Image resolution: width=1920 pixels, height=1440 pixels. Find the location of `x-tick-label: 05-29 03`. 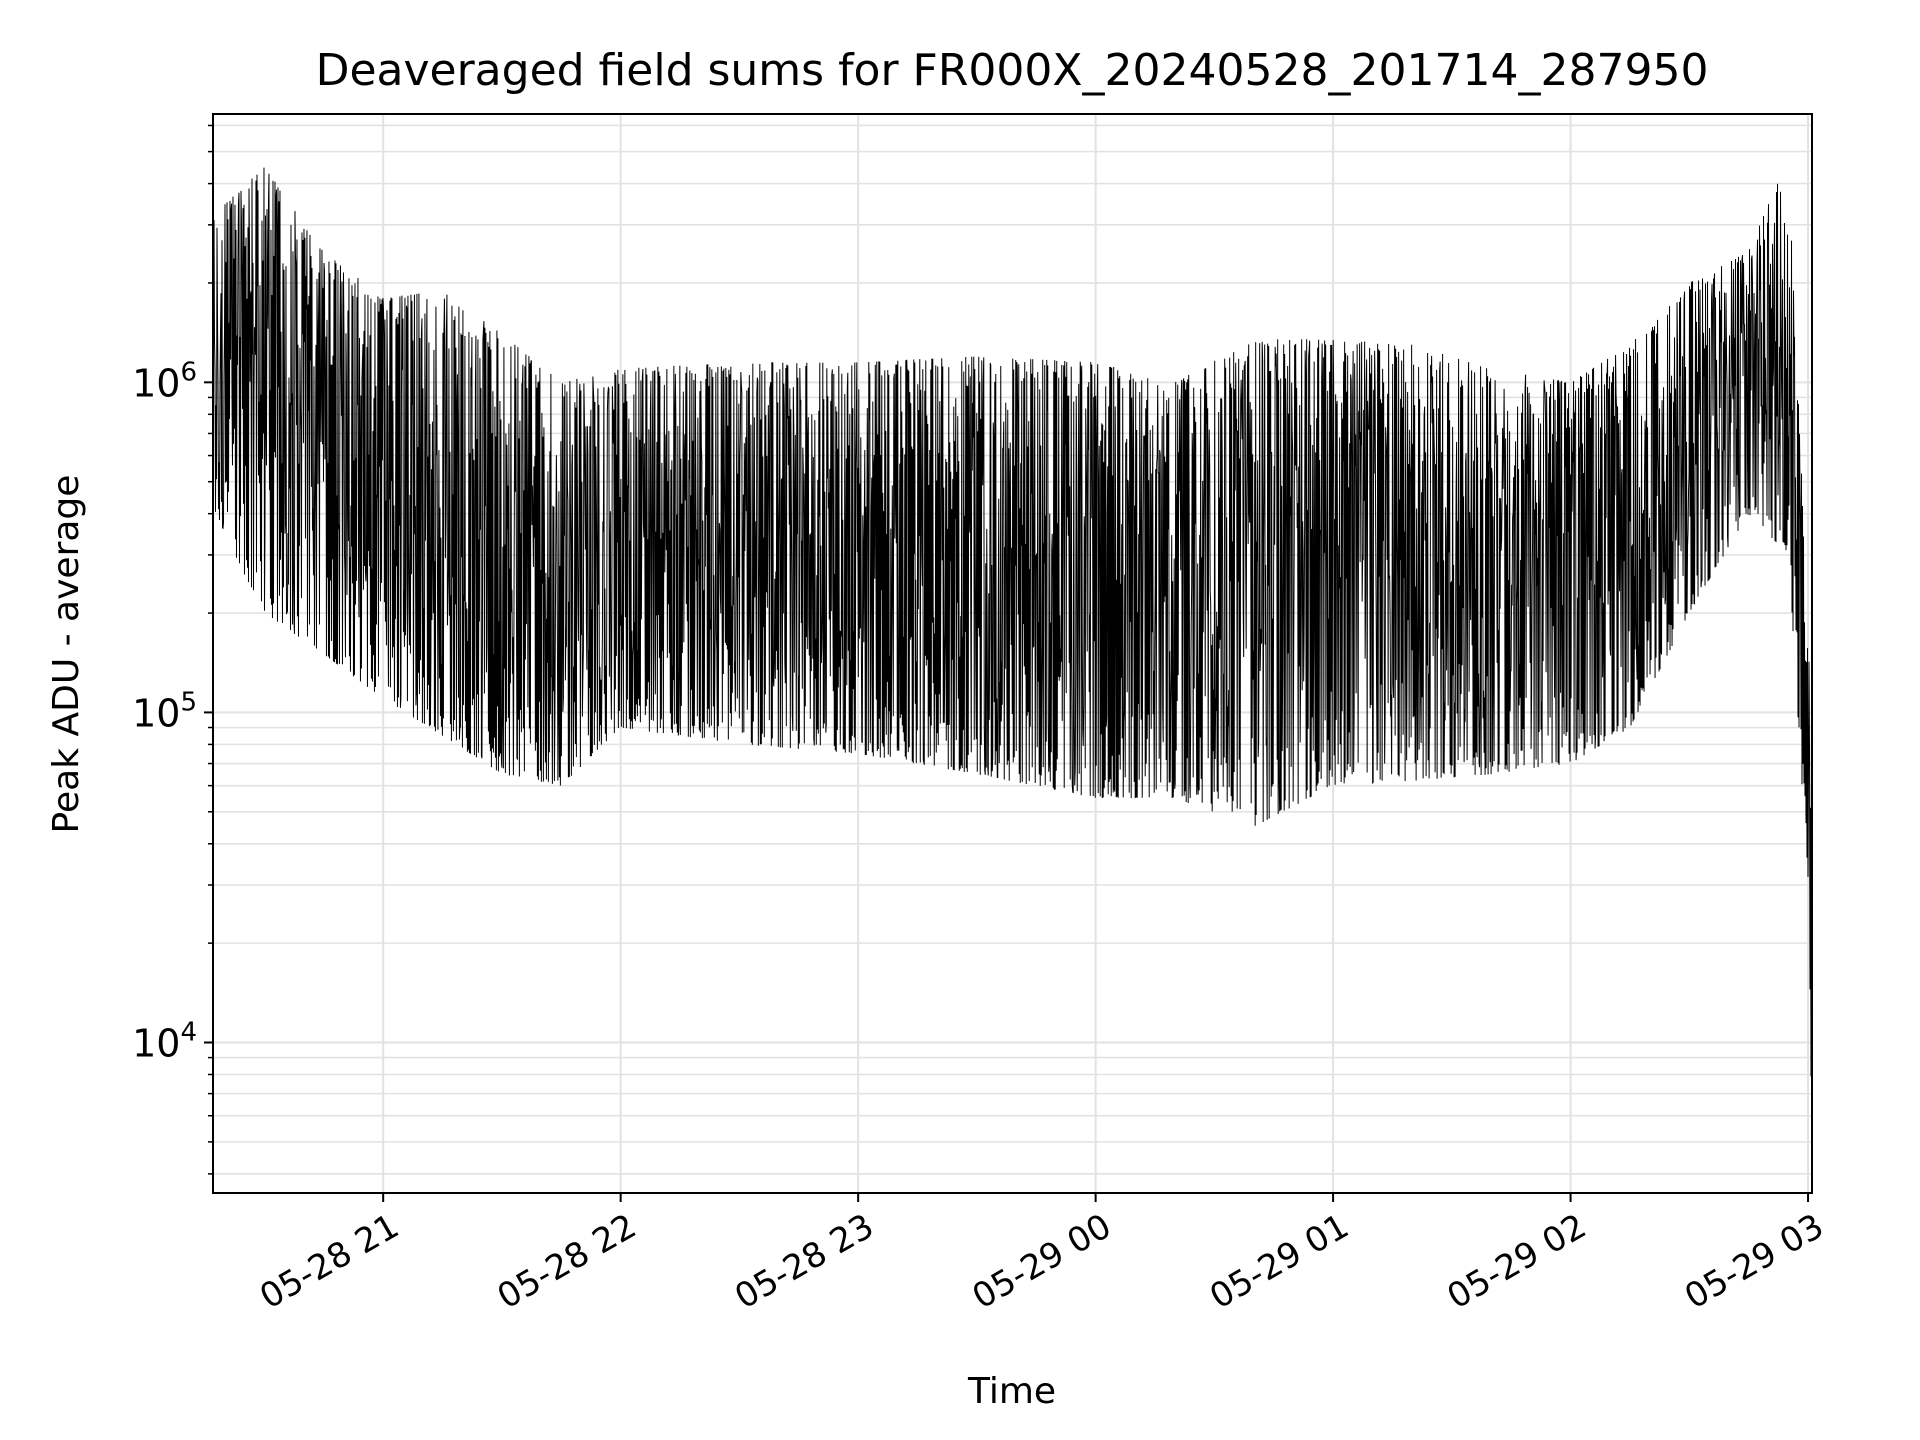

x-tick-label: 05-29 03 is located at coordinates (1754, 1261).